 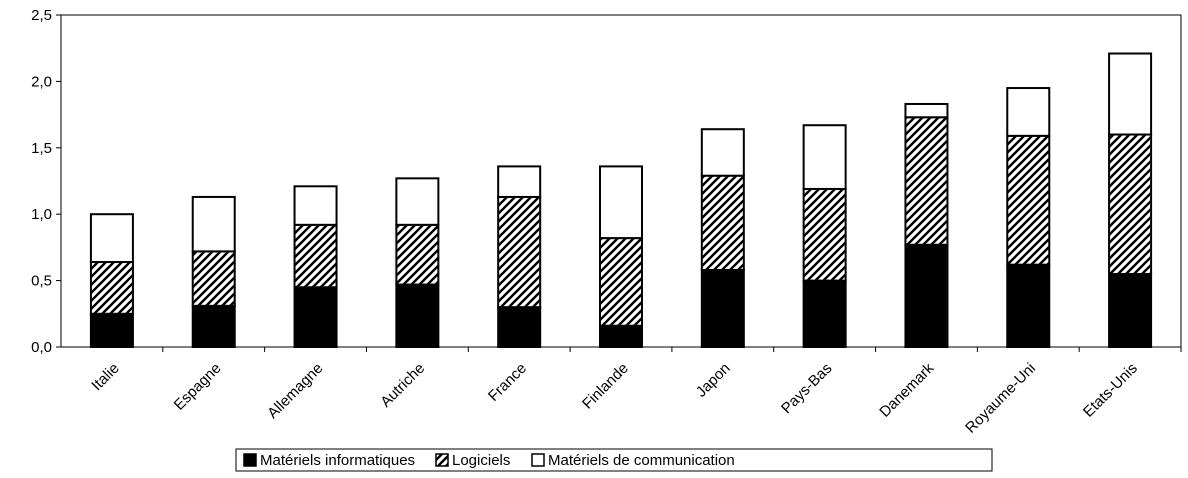 I want to click on legend-label-3: Matériels de communication, so click(x=641, y=460).